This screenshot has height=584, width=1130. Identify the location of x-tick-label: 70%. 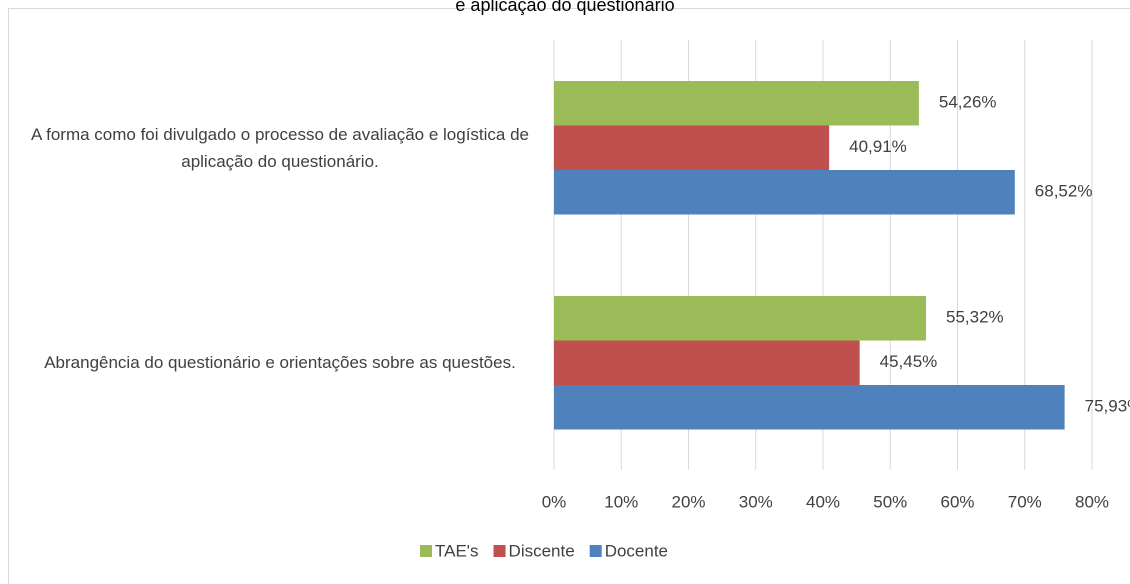
(1025, 501).